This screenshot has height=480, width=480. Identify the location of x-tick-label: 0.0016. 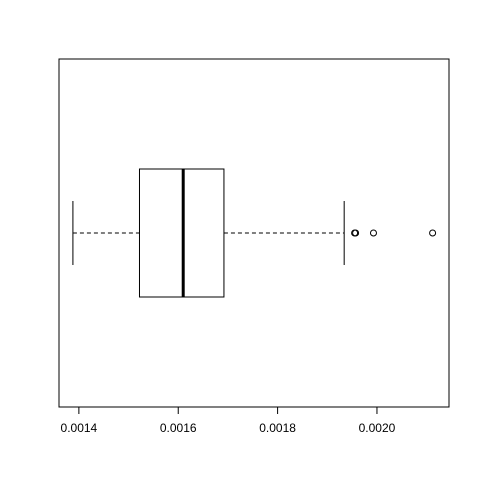
(178, 428).